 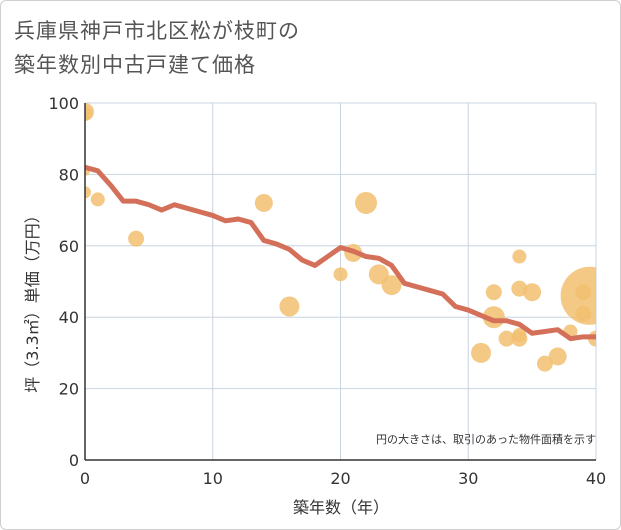 What do you see at coordinates (340, 478) in the screenshot?
I see `x-tick-label-2: 20` at bounding box center [340, 478].